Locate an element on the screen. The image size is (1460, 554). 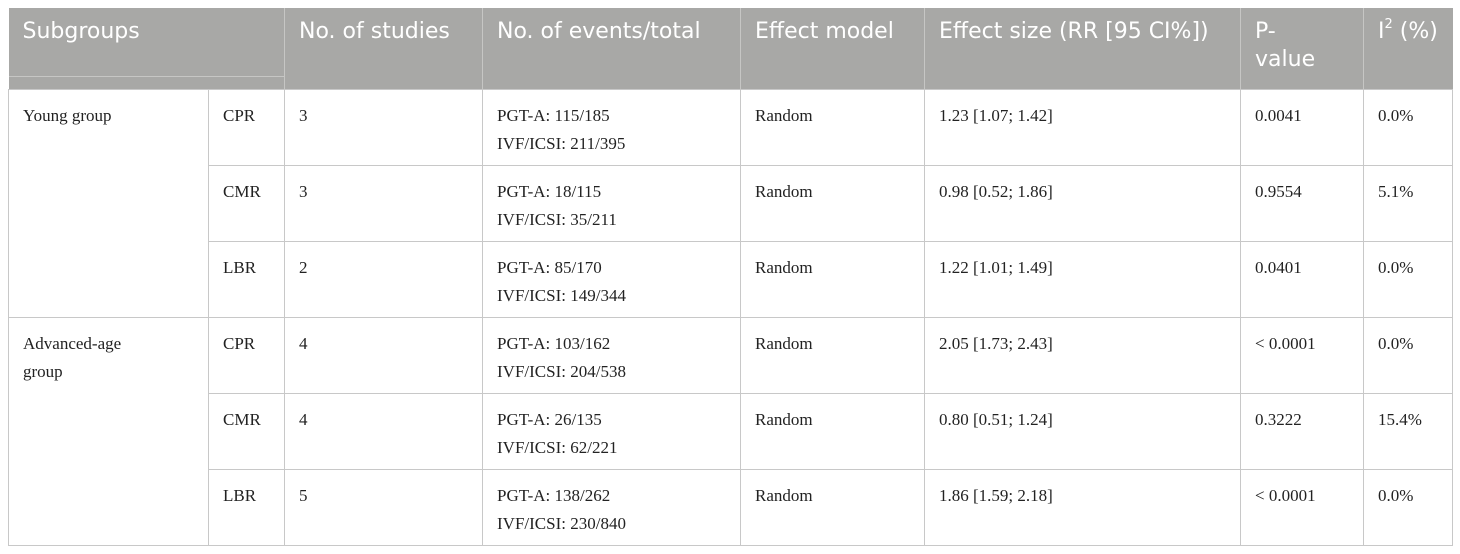
events-pgt: PGT-A: 18/115 is located at coordinates (549, 191).